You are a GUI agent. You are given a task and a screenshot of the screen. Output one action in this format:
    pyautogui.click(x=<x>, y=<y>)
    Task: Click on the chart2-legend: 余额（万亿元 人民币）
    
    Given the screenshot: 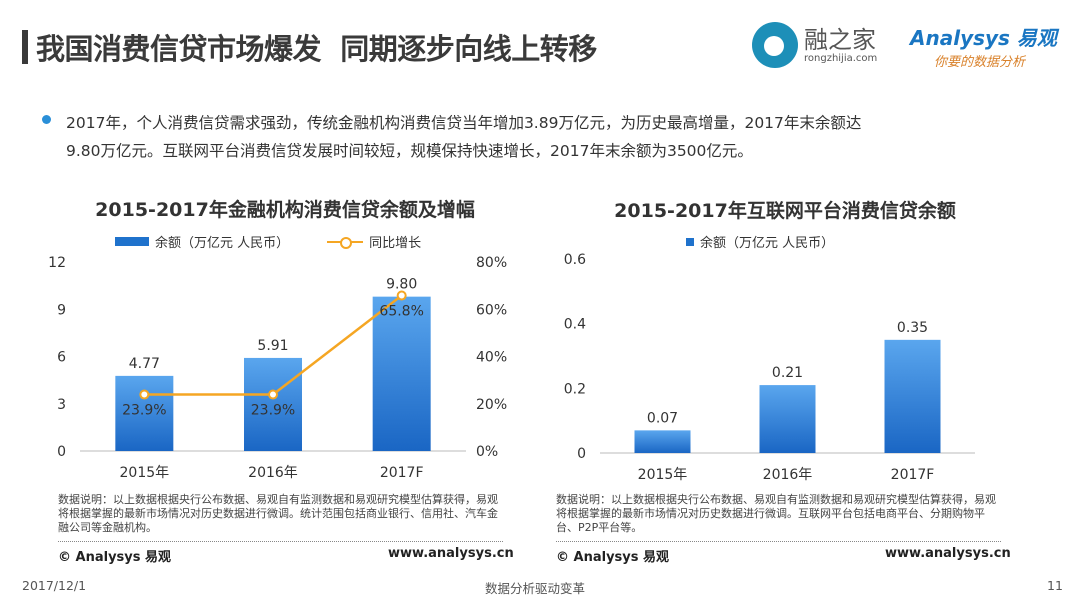 What is the action you would take?
    pyautogui.click(x=760, y=241)
    